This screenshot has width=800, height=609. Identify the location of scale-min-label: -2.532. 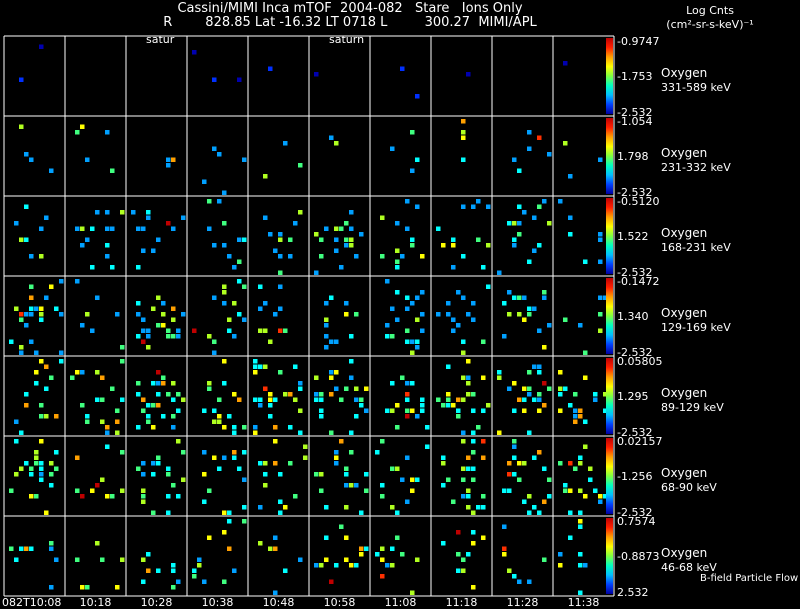
(634, 272).